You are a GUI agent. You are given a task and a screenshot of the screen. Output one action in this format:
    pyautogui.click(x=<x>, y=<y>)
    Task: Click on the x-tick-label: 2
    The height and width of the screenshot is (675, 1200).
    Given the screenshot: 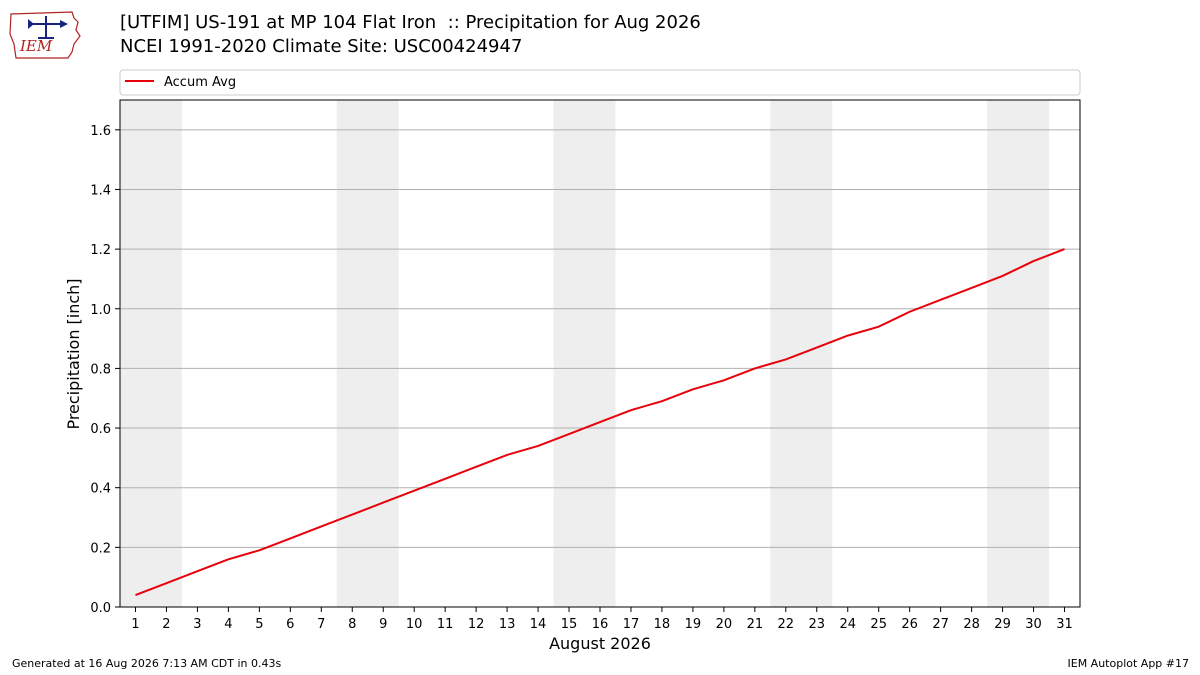 What is the action you would take?
    pyautogui.click(x=166, y=624)
    